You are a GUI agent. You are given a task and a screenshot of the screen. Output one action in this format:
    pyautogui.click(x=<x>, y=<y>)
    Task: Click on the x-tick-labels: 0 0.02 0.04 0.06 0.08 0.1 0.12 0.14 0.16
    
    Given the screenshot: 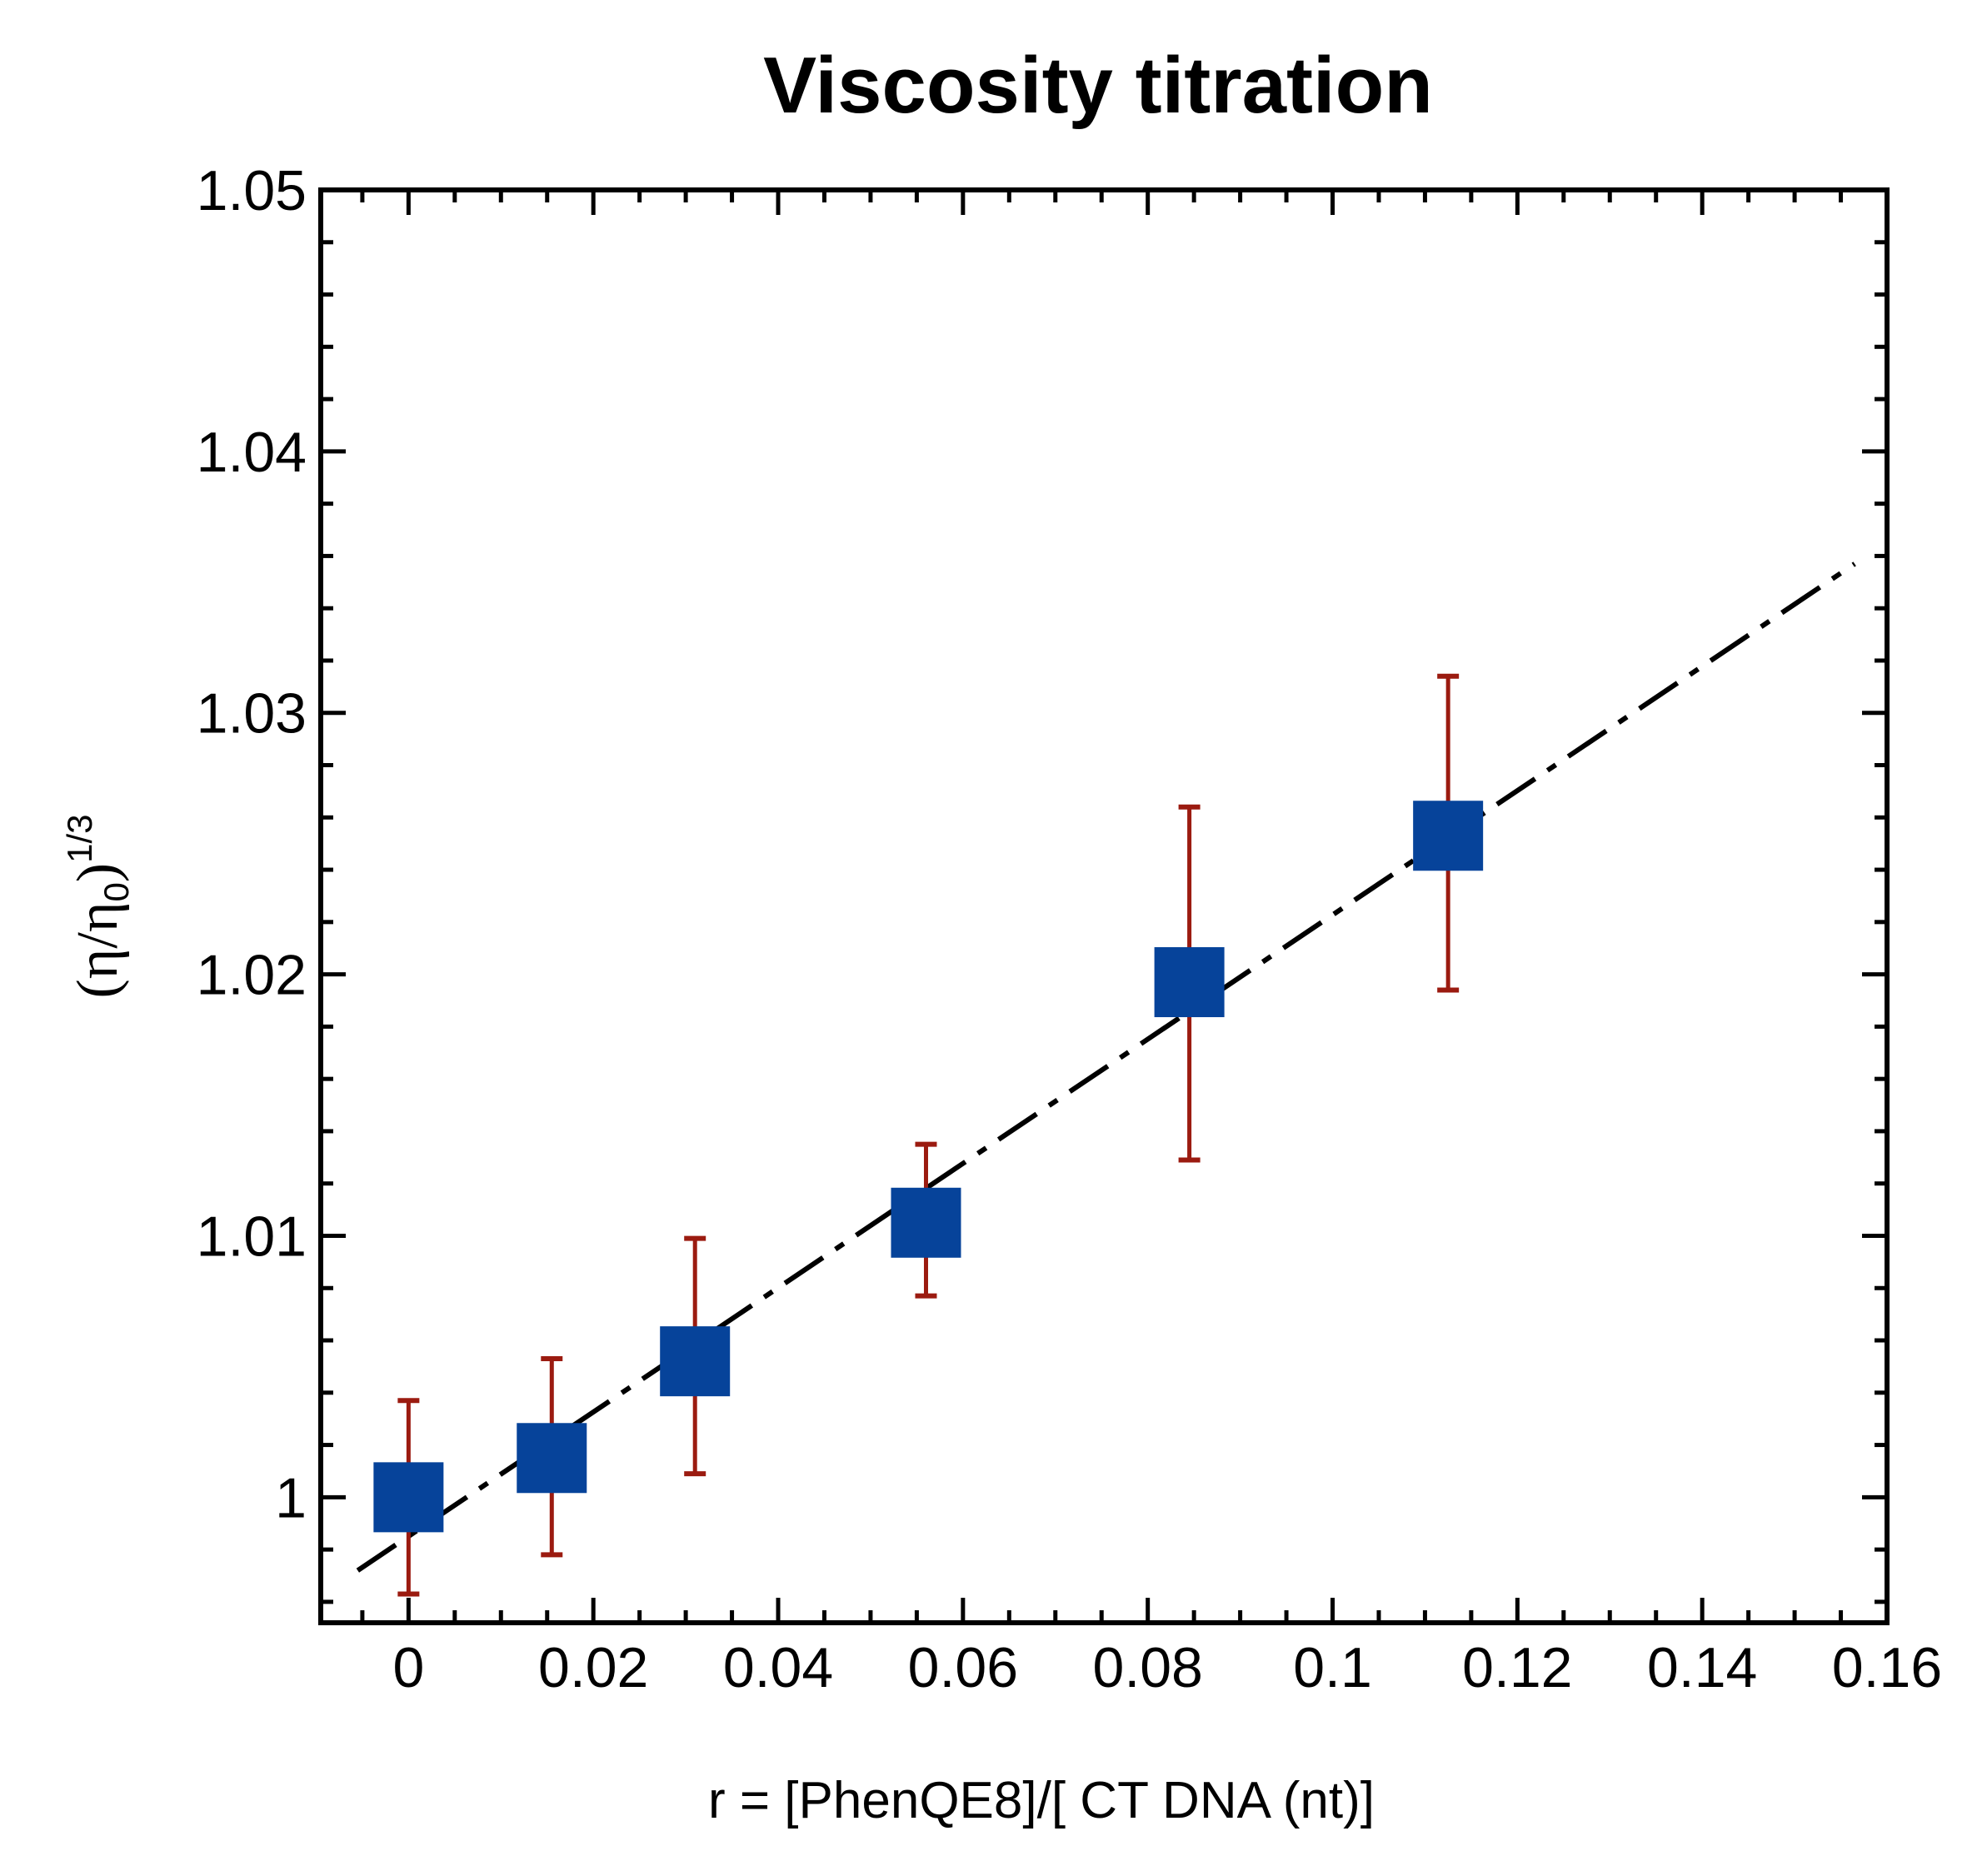 What is the action you would take?
    pyautogui.click(x=1167, y=1667)
    